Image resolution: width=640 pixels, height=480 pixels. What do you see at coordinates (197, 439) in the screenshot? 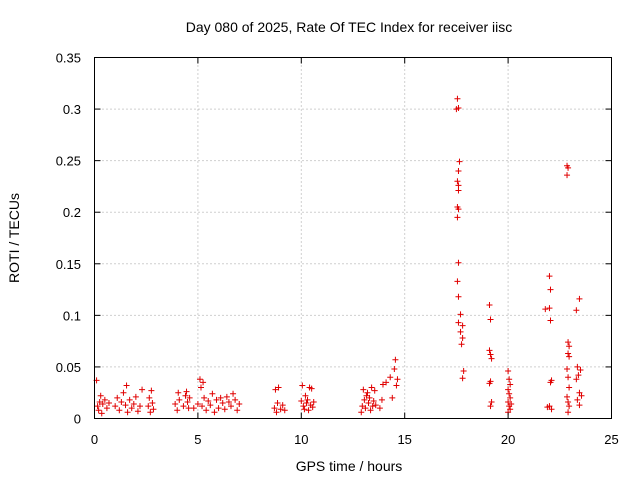
I see `x-tick-label: 5` at bounding box center [197, 439].